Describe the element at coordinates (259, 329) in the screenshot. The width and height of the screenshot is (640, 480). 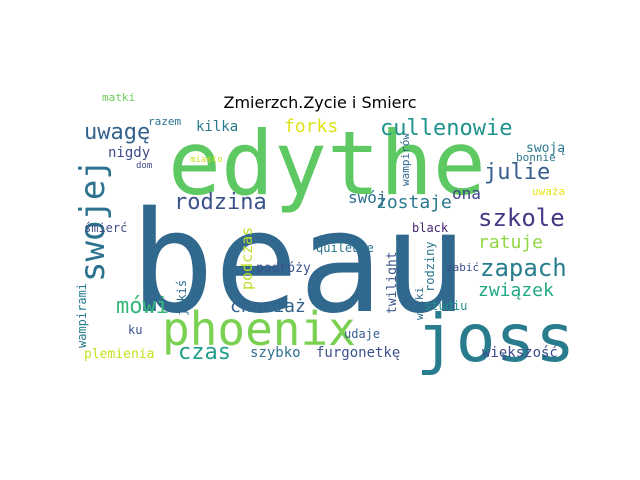
I see `word-phoenix: phoenix` at that location.